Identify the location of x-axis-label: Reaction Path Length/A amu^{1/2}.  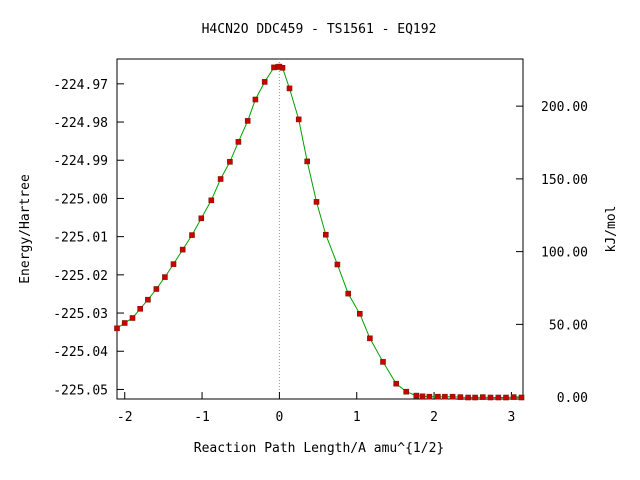
(319, 448).